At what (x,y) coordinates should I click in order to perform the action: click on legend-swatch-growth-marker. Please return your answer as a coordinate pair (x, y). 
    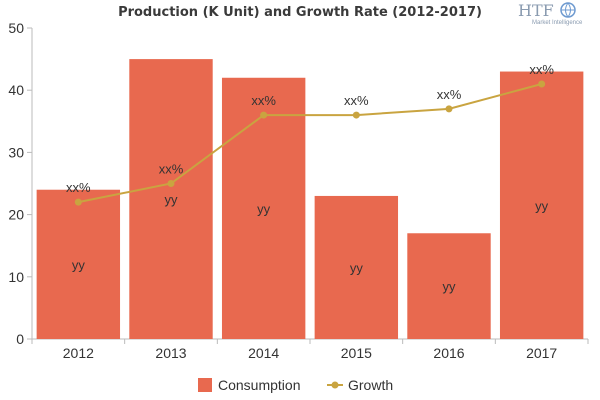
    Looking at the image, I should click on (335, 385).